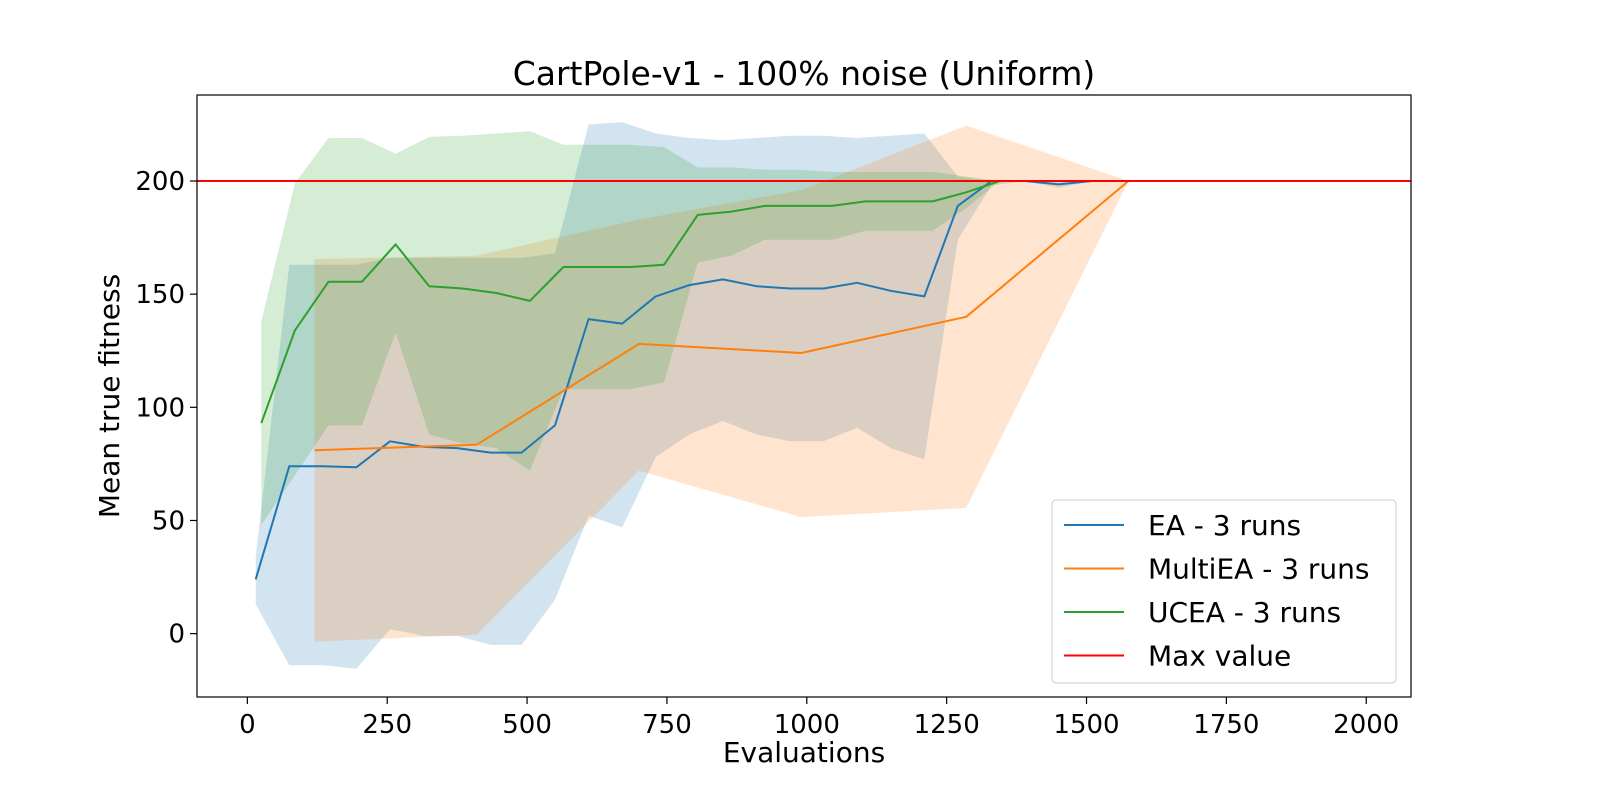  Describe the element at coordinates (160, 182) in the screenshot. I see `y-tick-label: 200` at that location.